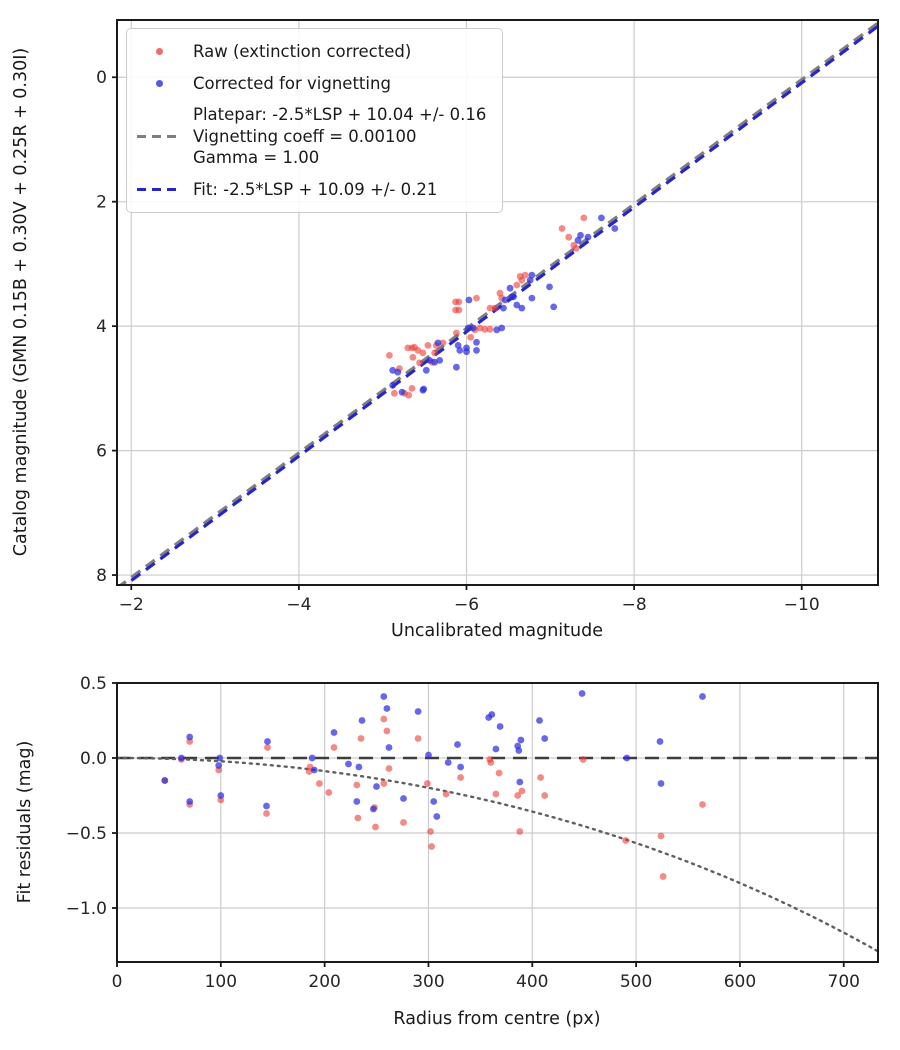  Describe the element at coordinates (315, 189) in the screenshot. I see `legend-label-fit: Fit: -2.5*LSP + 10.09 +/- 0.21` at that location.